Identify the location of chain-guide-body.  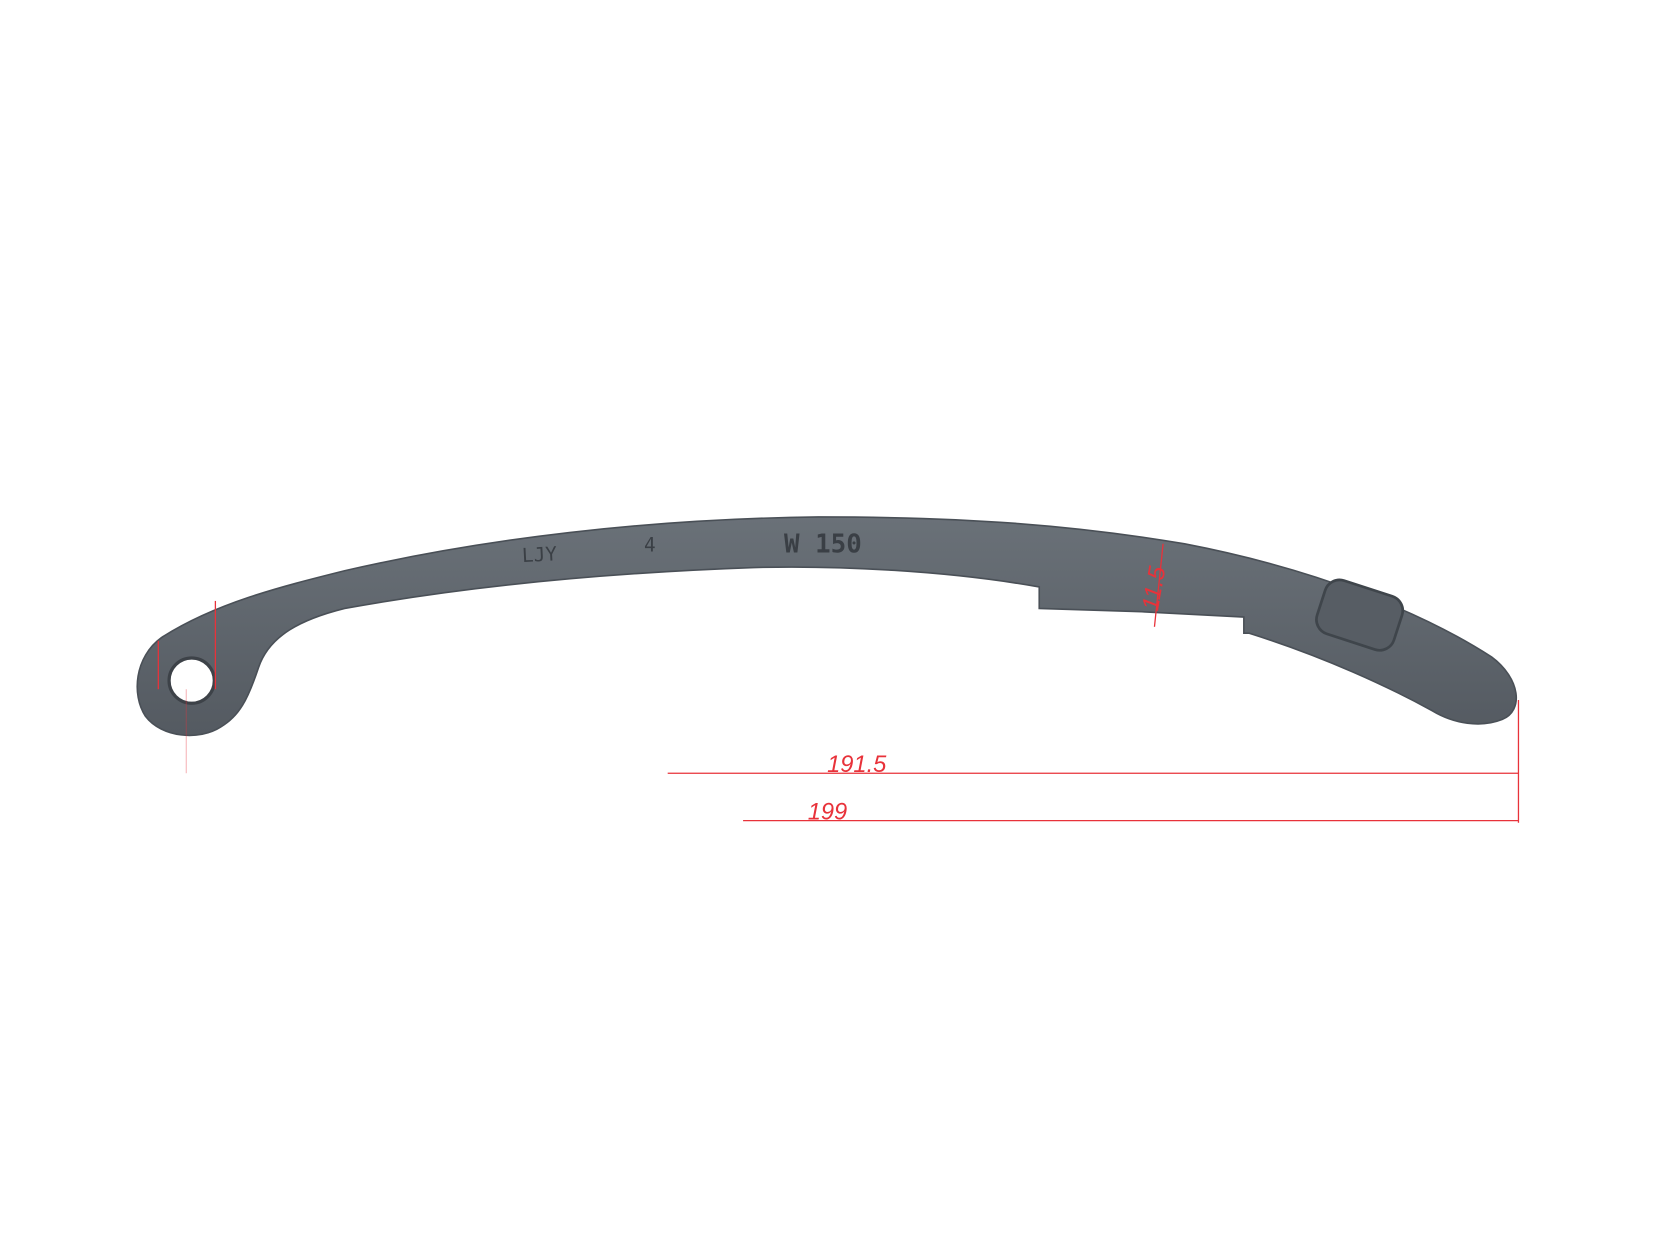
(827, 626).